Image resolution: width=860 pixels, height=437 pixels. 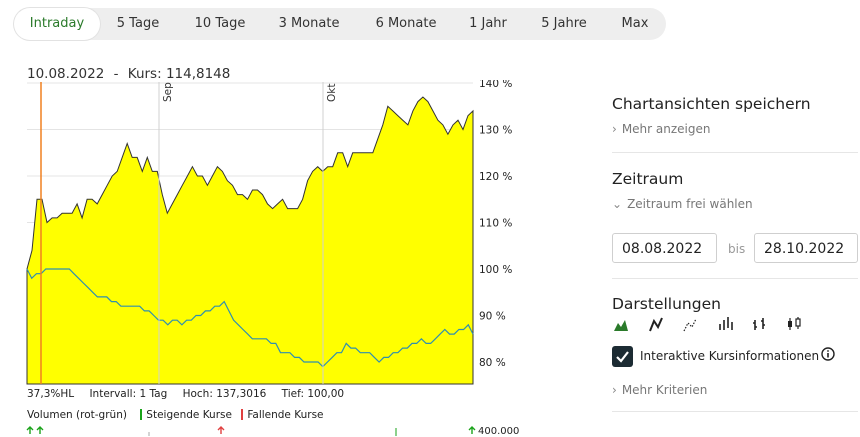 What do you see at coordinates (488, 23) in the screenshot?
I see `tab-1-jahr: 1 Jahr` at bounding box center [488, 23].